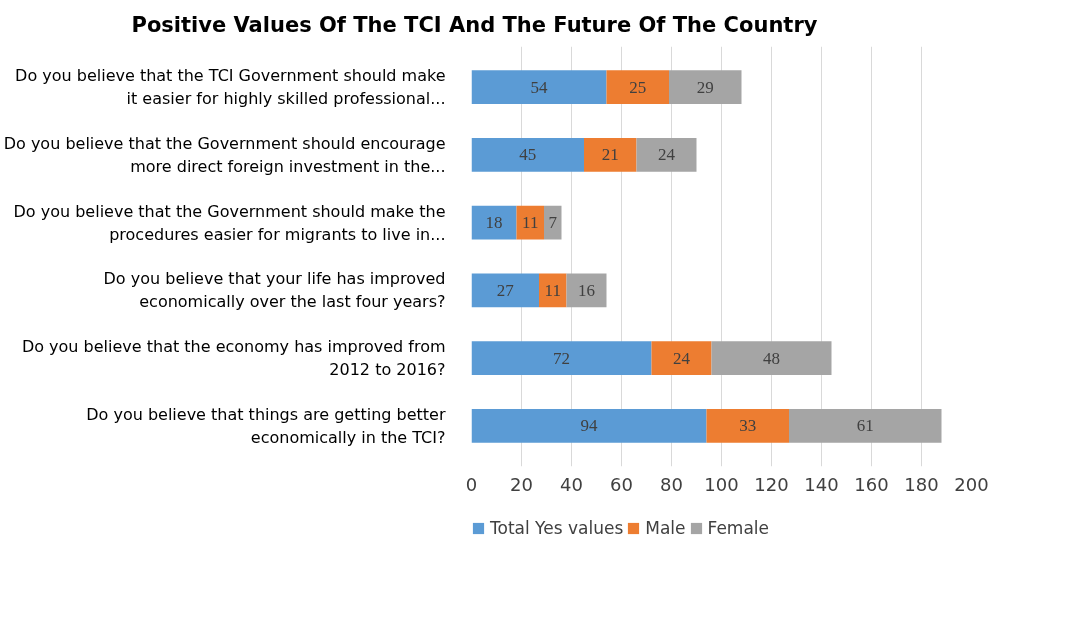 The image size is (1065, 637). What do you see at coordinates (971, 484) in the screenshot?
I see `x-tick-label: 200` at bounding box center [971, 484].